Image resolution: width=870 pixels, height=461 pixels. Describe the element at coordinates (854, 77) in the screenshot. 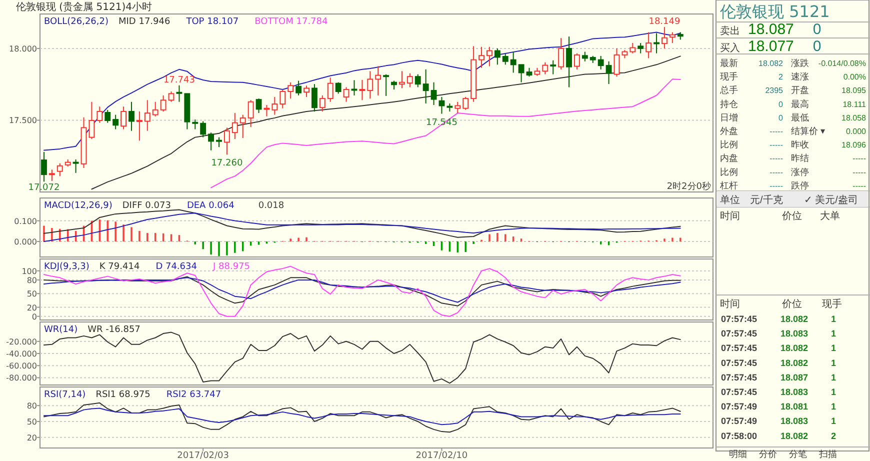

I see `text: 0.00%` at that location.